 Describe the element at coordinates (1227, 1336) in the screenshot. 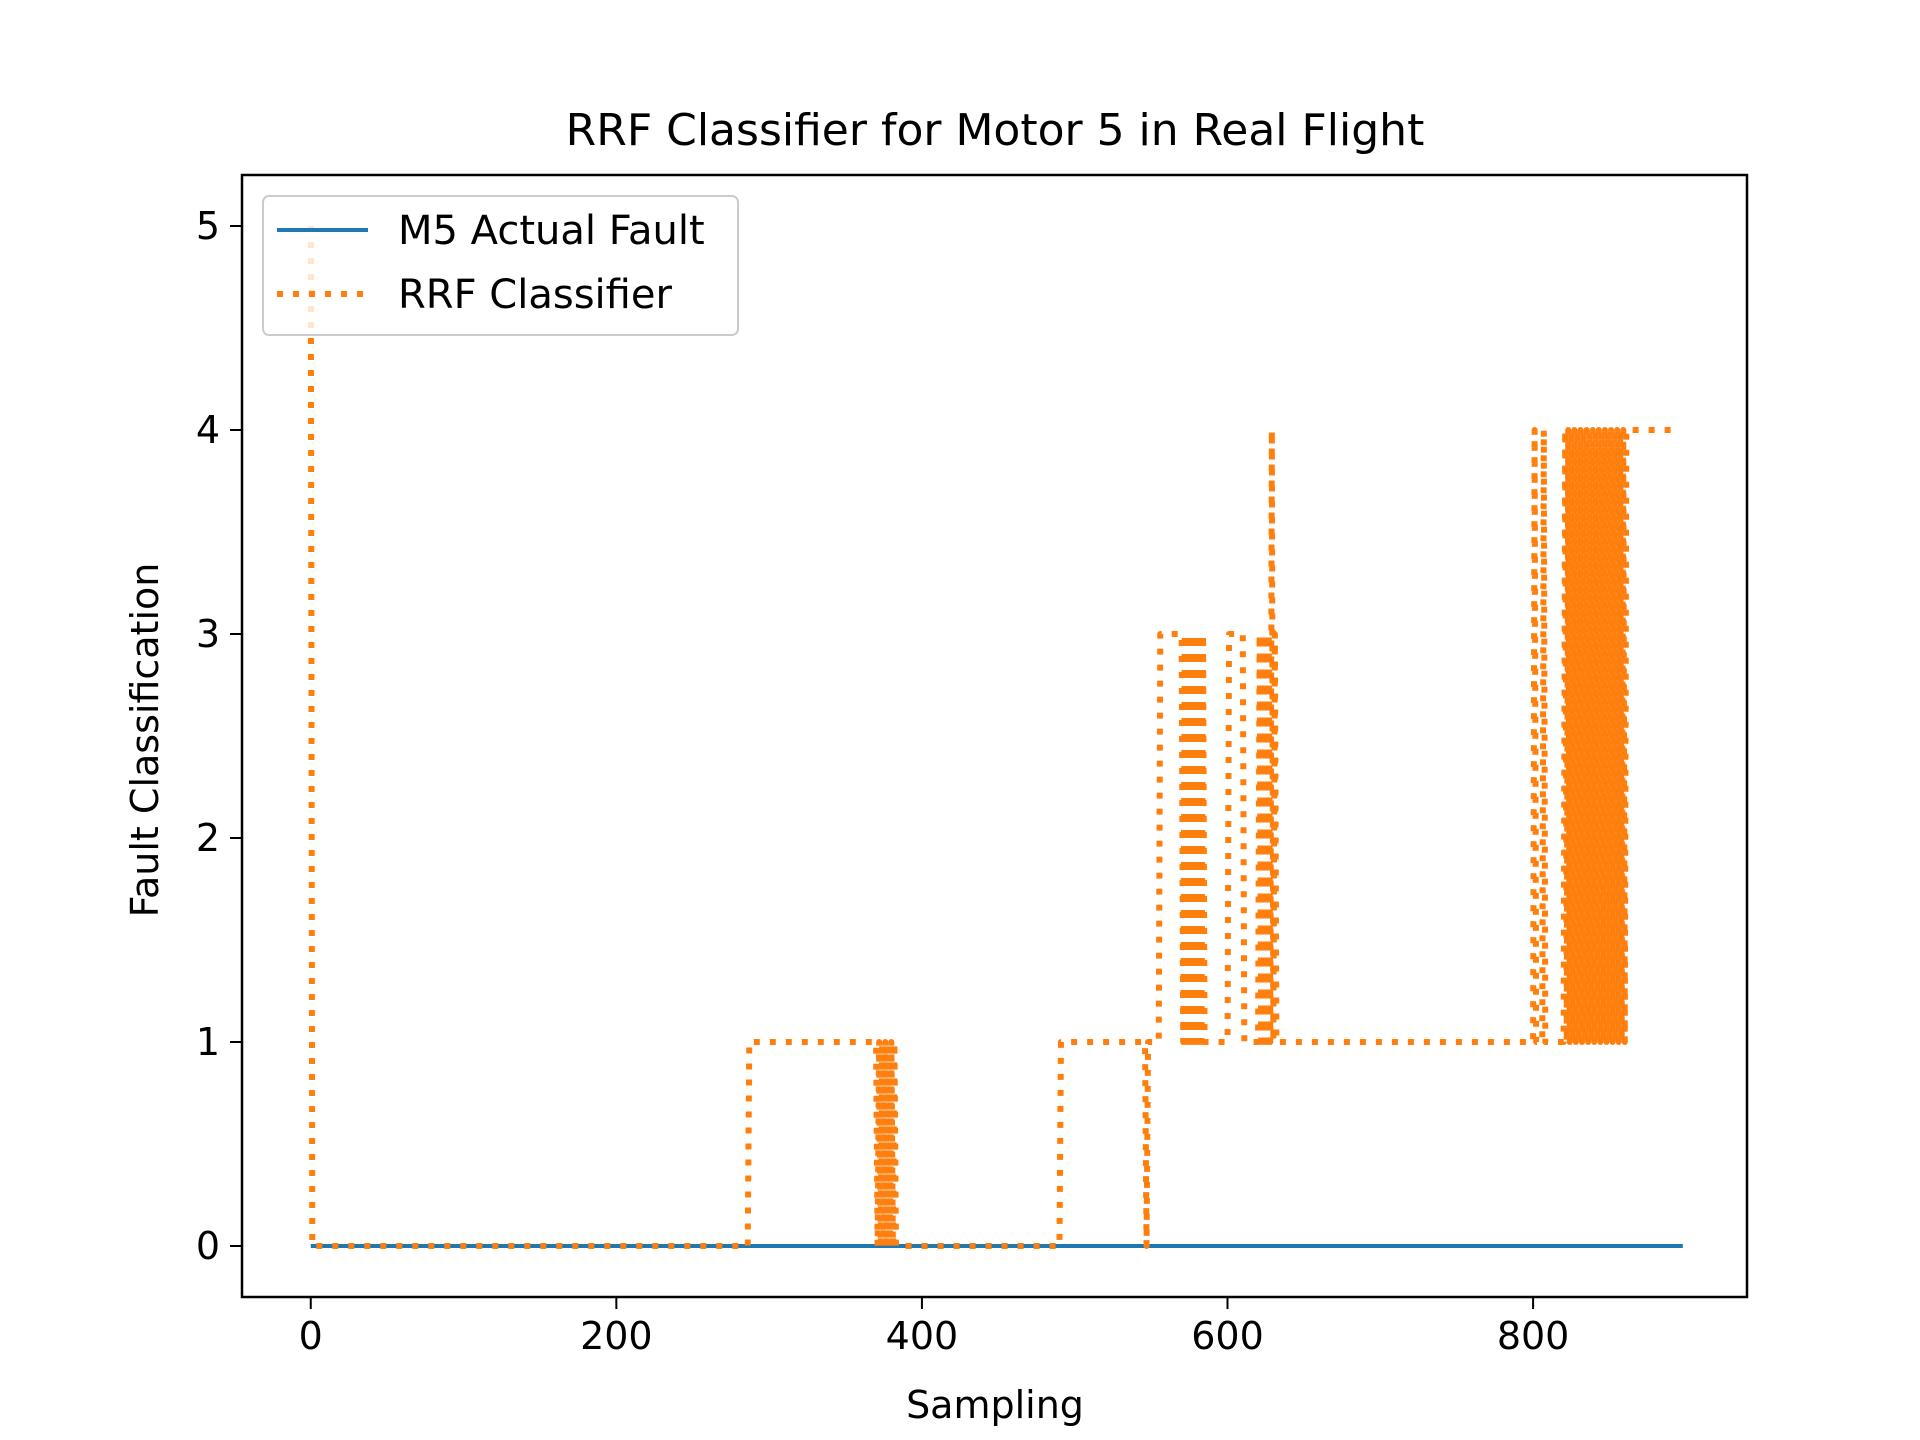

I see `x-tick-label: 600` at that location.